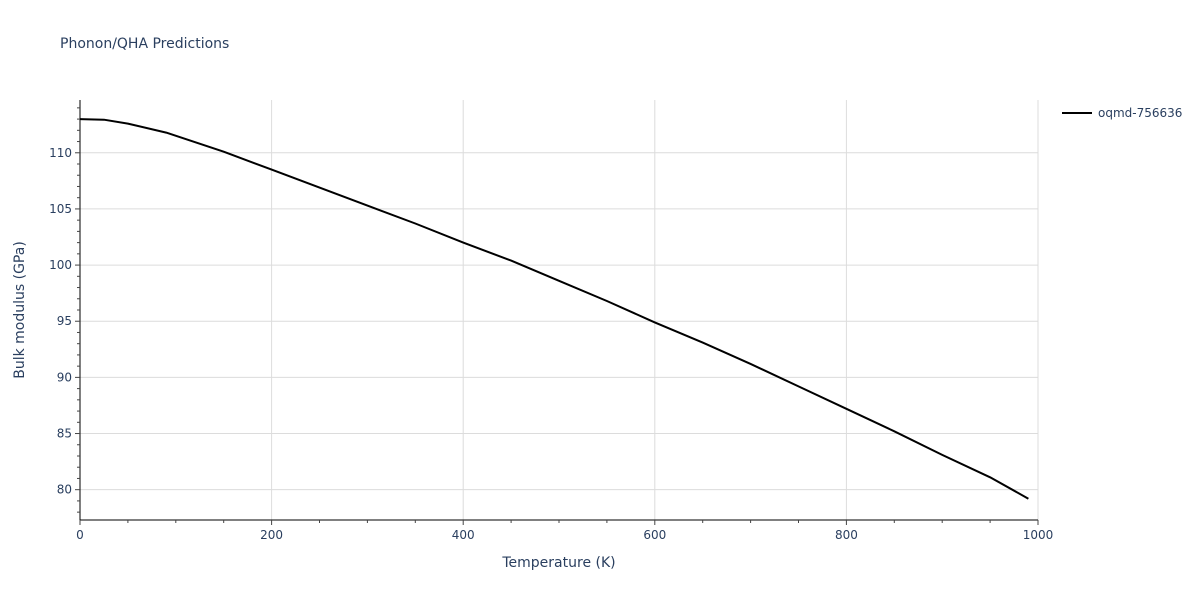  What do you see at coordinates (846, 535) in the screenshot?
I see `x-tick-label: 800` at bounding box center [846, 535].